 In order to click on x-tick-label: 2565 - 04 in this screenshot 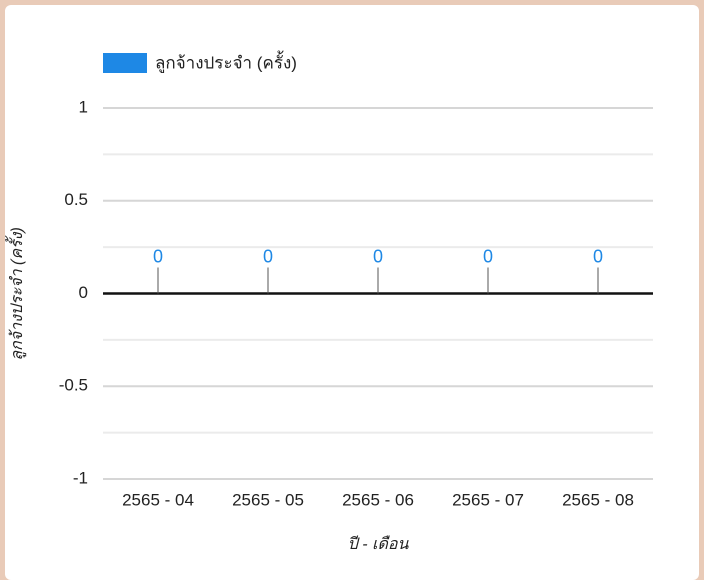, I will do `click(158, 499)`.